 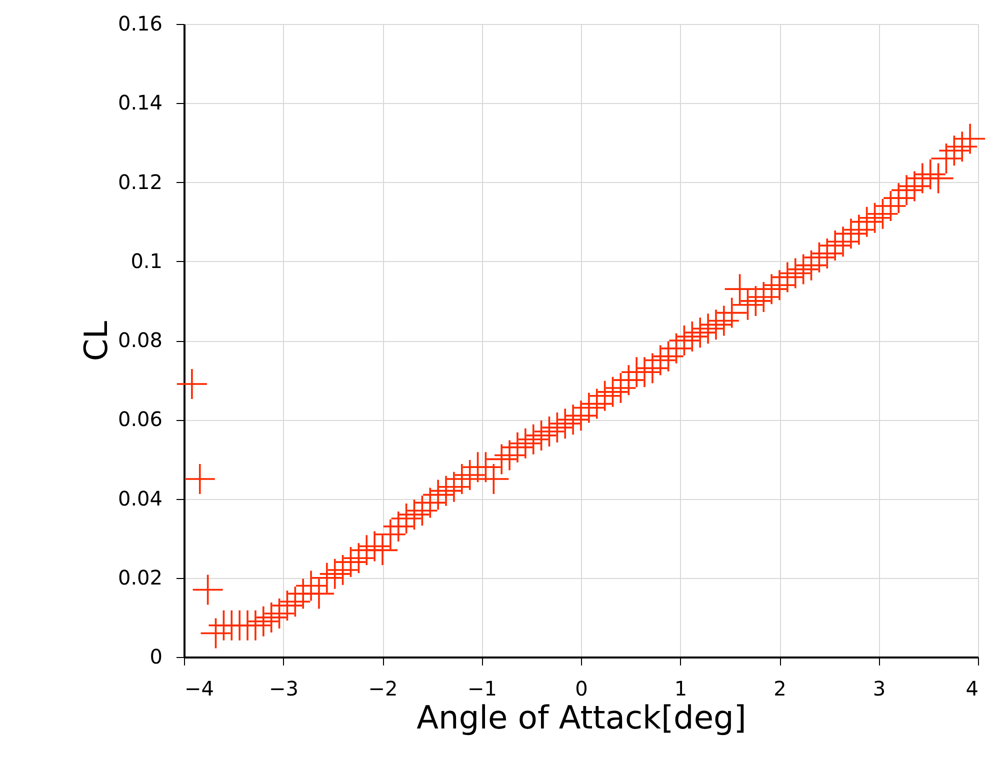 What do you see at coordinates (283, 688) in the screenshot?
I see `x-tick-label: −3` at bounding box center [283, 688].